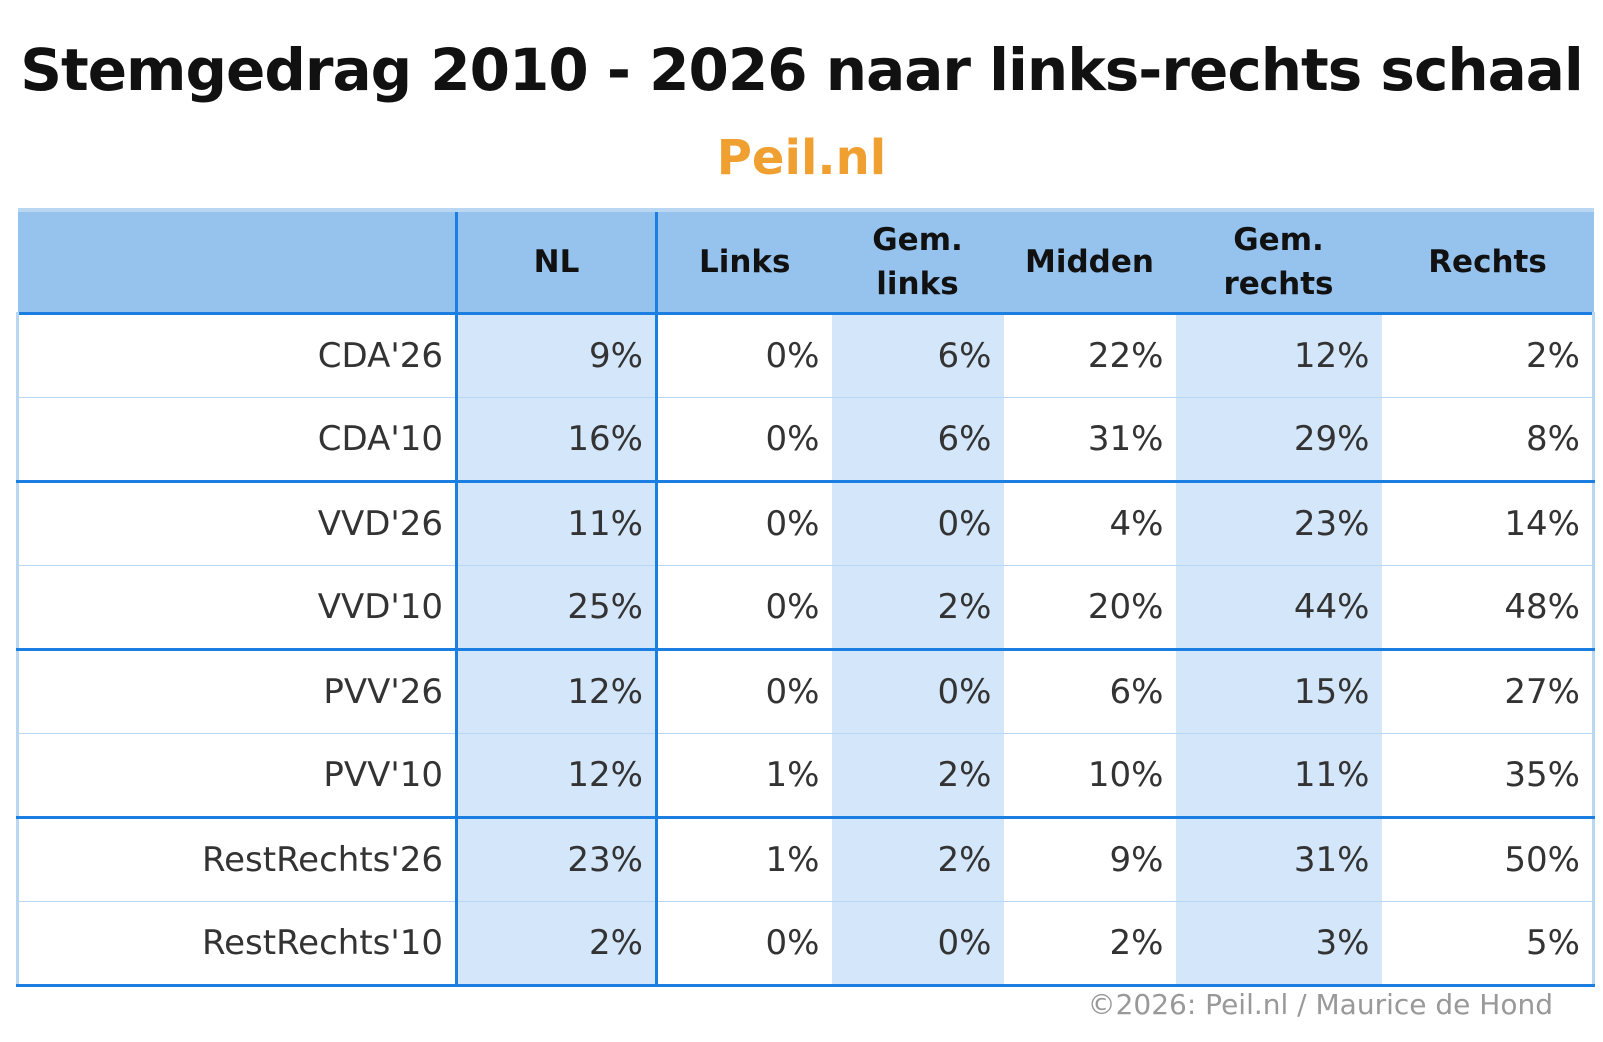 Image resolution: width=1603 pixels, height=1042 pixels. What do you see at coordinates (1089, 262) in the screenshot?
I see `column-header: Midden` at bounding box center [1089, 262].